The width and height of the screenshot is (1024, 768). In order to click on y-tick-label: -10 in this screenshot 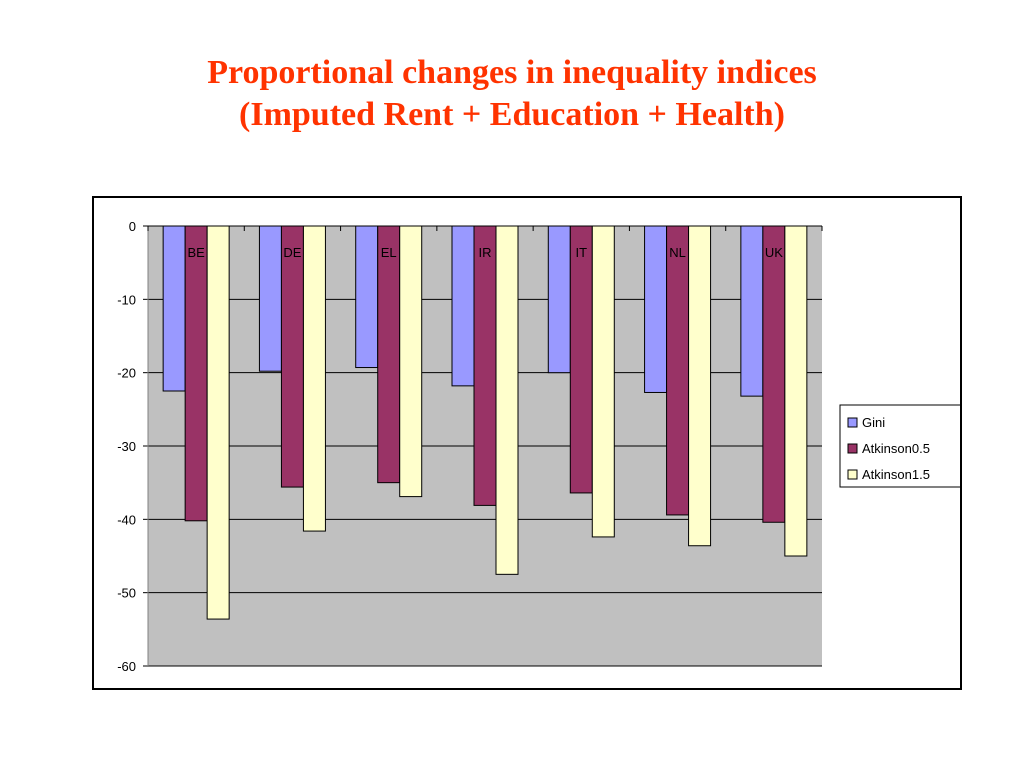, I will do `click(126, 299)`.